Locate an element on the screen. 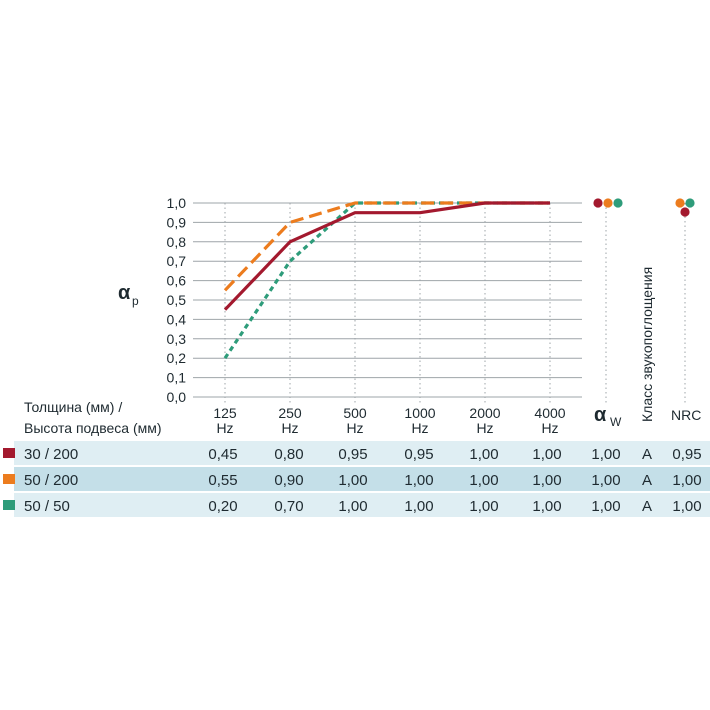 This screenshot has height=710, width=710. x-tick-label: 250 is located at coordinates (290, 413).